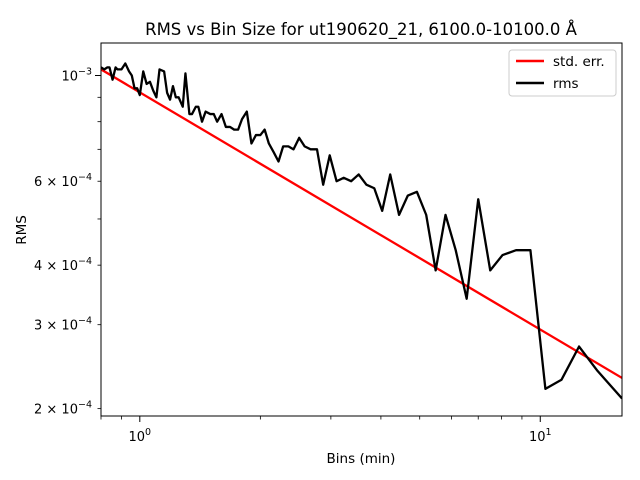  What do you see at coordinates (63, 409) in the screenshot?
I see `y-tick-label: 2 × 10⁻⁴` at bounding box center [63, 409].